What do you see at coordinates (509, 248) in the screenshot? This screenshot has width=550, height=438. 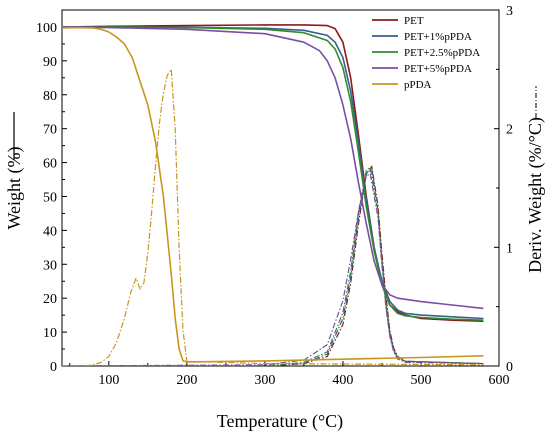 I see `y-right-tick-label: 1` at bounding box center [509, 248].